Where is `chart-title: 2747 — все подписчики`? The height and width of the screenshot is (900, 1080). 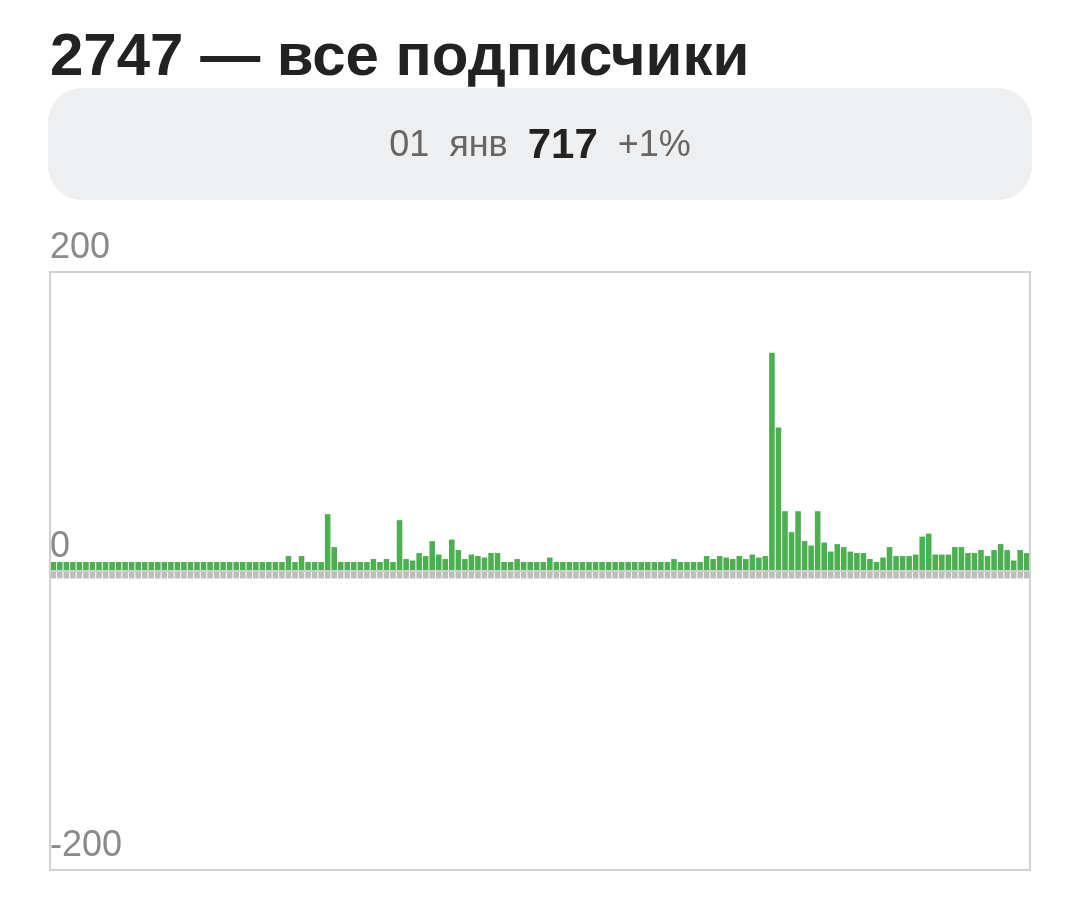 chart-title: 2747 — все подписчики is located at coordinates (400, 55).